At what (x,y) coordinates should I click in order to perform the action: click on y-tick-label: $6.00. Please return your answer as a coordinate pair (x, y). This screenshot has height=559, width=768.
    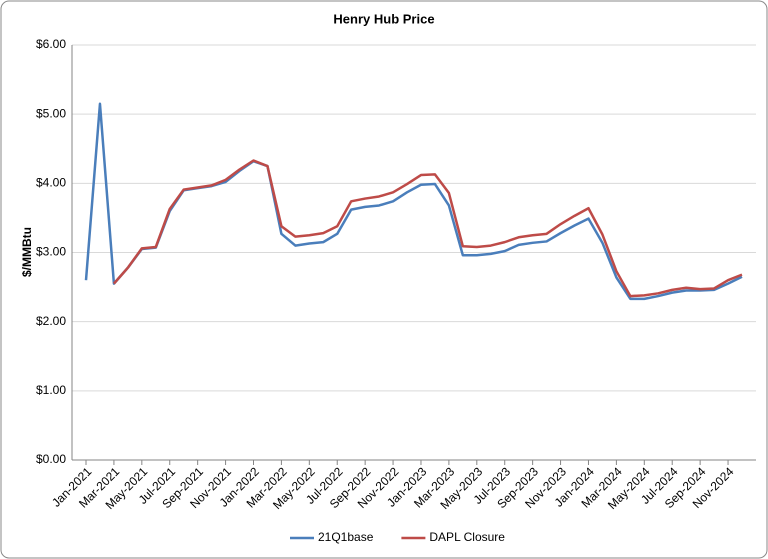
    Looking at the image, I should click on (51, 44).